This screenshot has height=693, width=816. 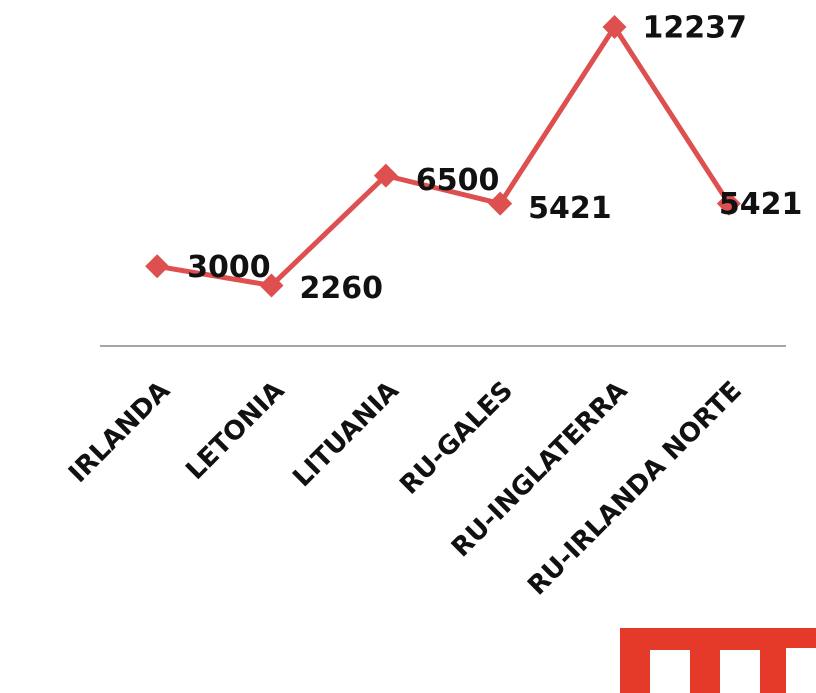 I want to click on data-label: 2260, so click(x=342, y=288).